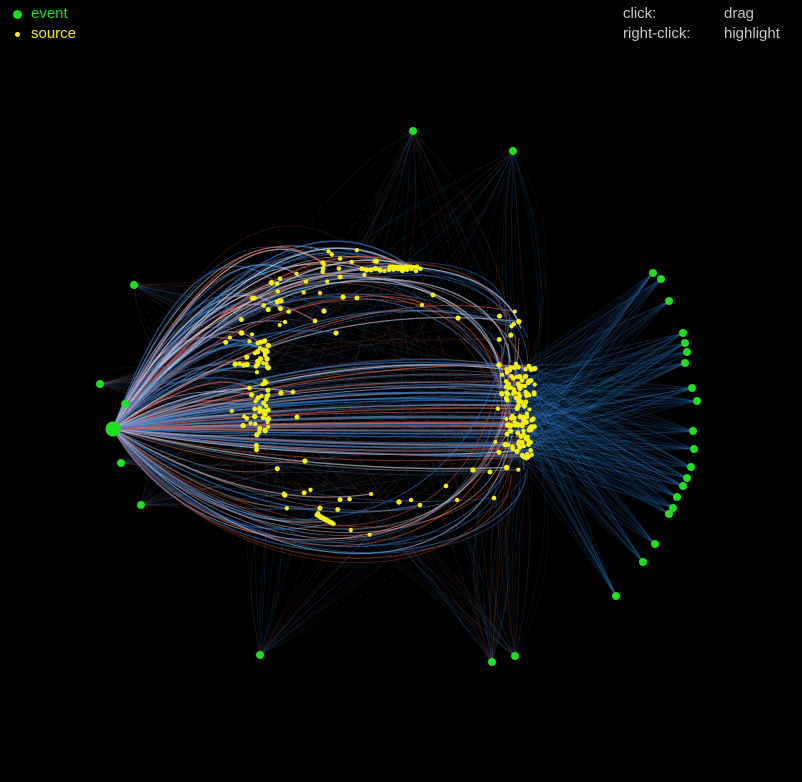 The width and height of the screenshot is (802, 782). I want to click on event-hub-node, so click(113, 429).